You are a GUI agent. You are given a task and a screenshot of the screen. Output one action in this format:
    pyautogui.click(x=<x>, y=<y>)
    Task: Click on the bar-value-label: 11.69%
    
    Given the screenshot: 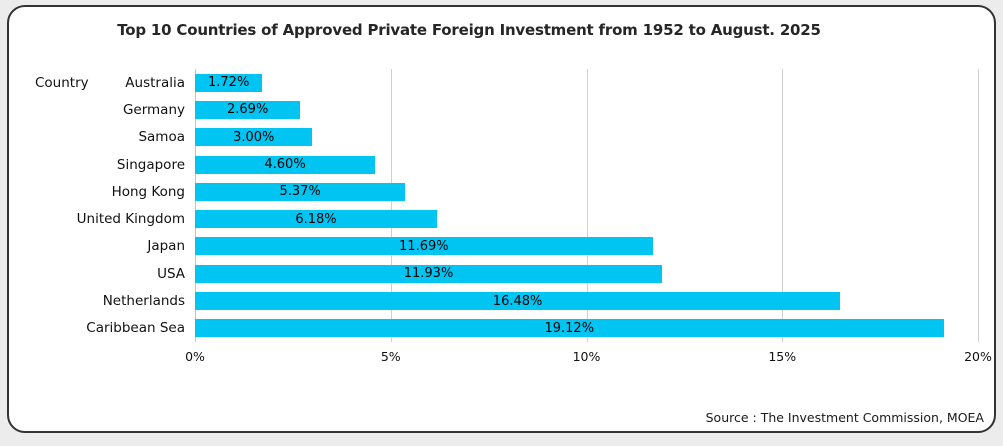 What is the action you would take?
    pyautogui.click(x=424, y=246)
    